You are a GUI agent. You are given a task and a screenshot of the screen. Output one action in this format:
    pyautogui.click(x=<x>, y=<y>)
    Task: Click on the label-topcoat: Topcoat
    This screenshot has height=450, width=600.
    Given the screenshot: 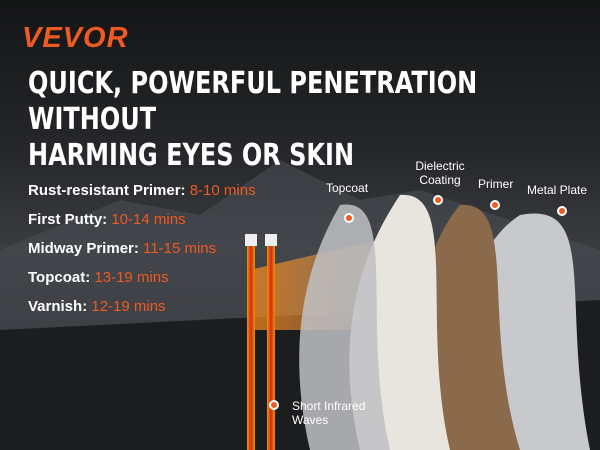 What is the action you would take?
    pyautogui.click(x=347, y=188)
    